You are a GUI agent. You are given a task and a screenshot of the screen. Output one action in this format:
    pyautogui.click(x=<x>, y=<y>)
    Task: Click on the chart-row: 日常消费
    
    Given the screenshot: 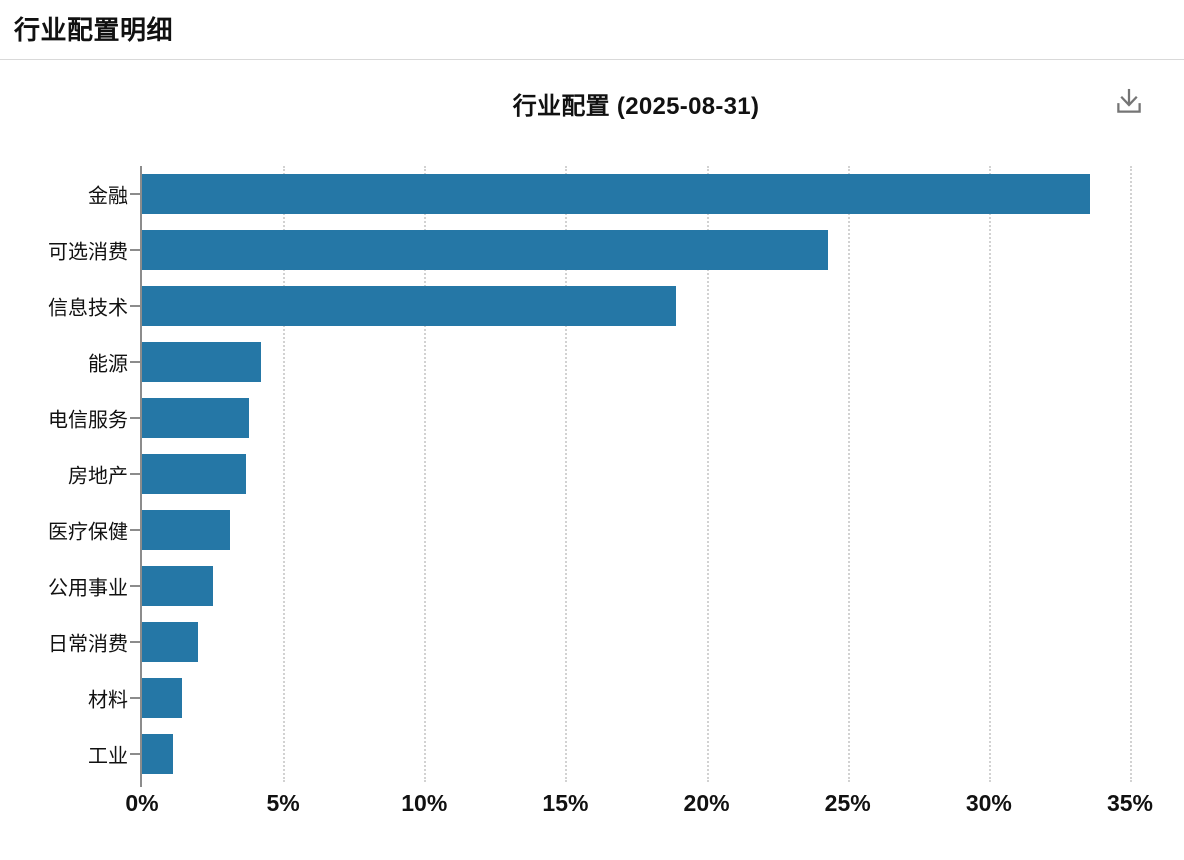 What is the action you would take?
    pyautogui.click(x=589, y=642)
    